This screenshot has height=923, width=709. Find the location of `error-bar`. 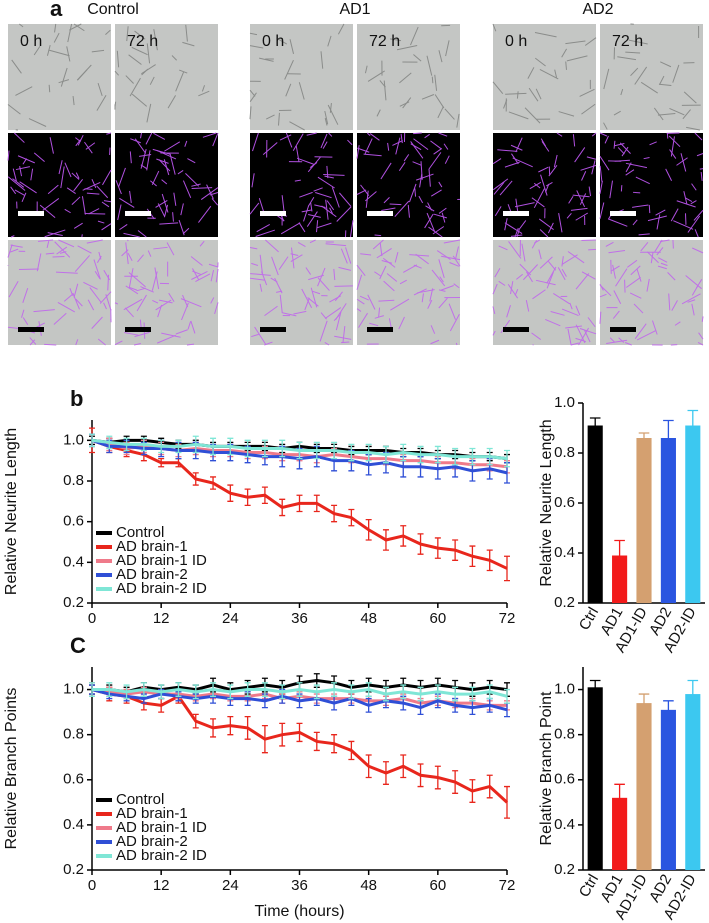

error-bar is located at coordinates (507, 458).